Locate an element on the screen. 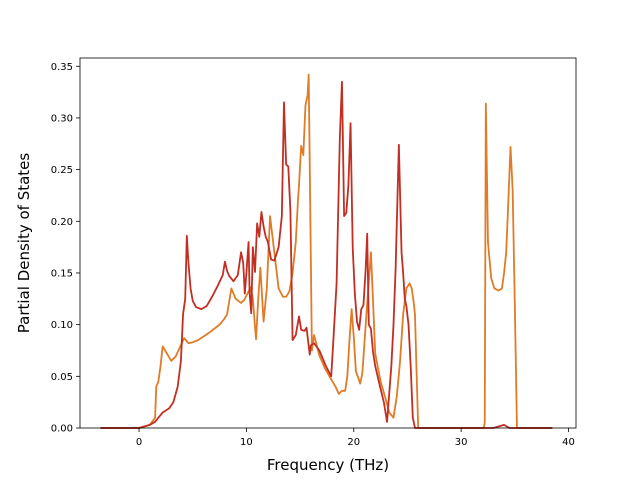 The height and width of the screenshot is (480, 640). x-tick-label: 0 is located at coordinates (139, 442).